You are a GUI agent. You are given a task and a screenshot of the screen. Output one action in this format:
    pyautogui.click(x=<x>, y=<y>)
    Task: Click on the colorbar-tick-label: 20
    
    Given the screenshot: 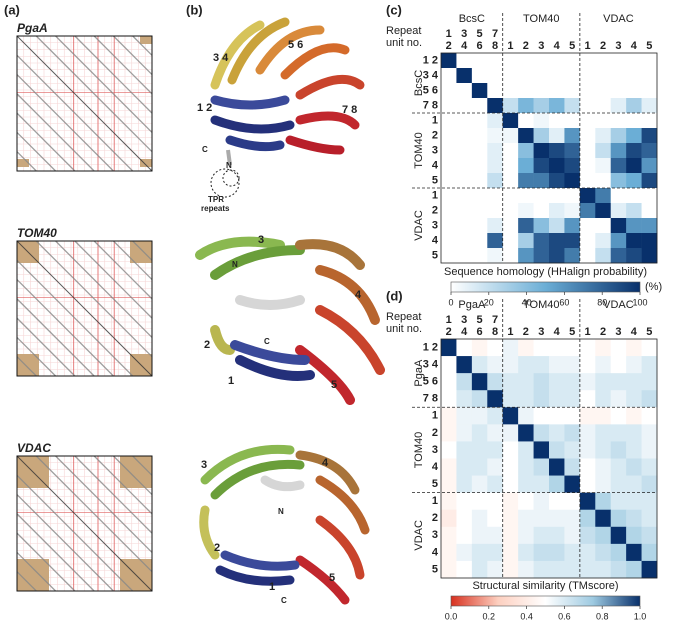 What is the action you would take?
    pyautogui.click(x=489, y=302)
    